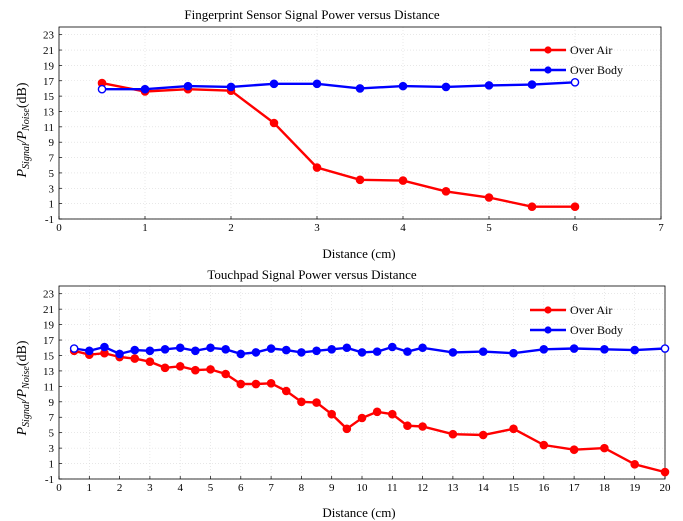 Image resolution: width=683 pixels, height=521 pixels. Describe the element at coordinates (150, 488) in the screenshot. I see `x-tick-label: 3` at that location.